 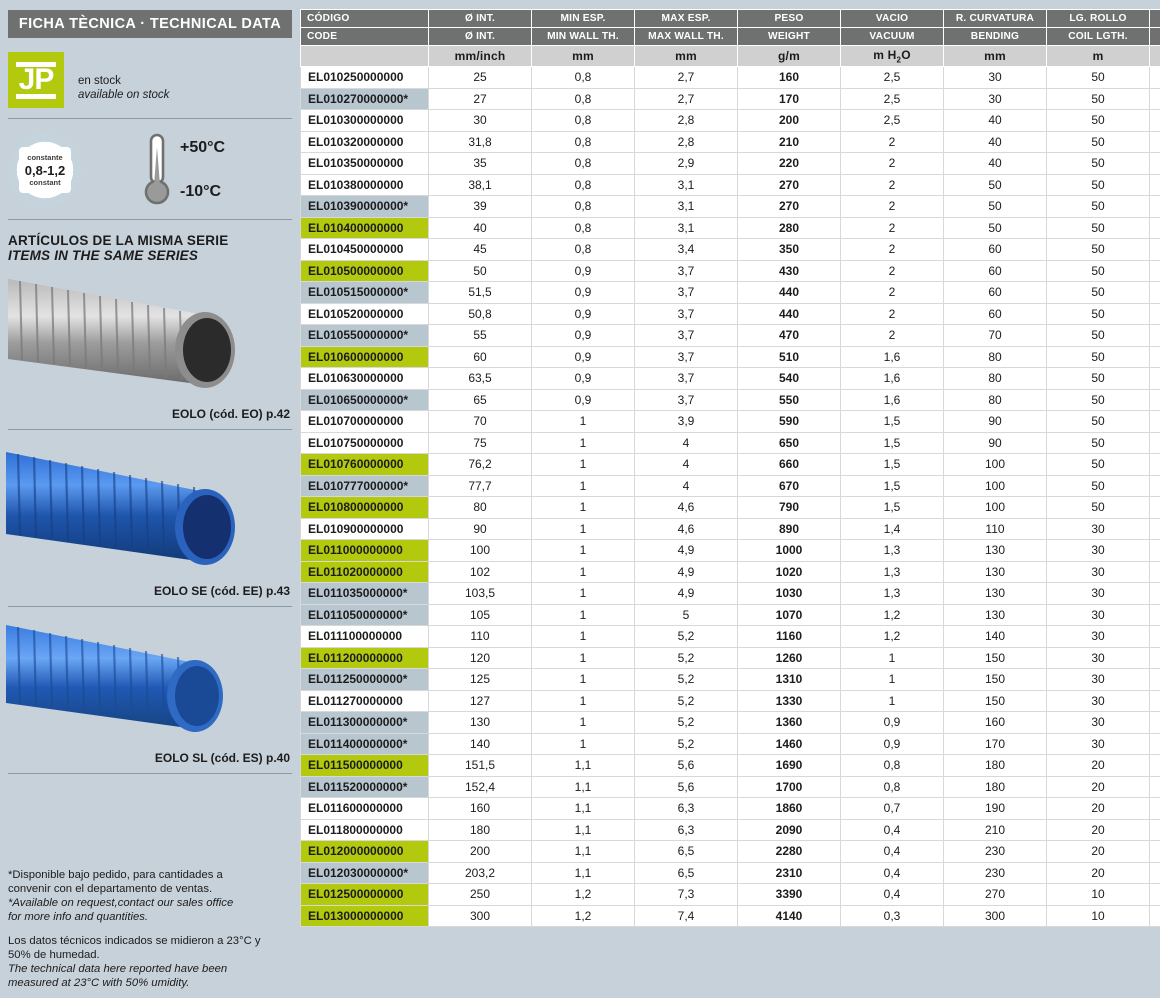 What do you see at coordinates (480, 163) in the screenshot?
I see `cell-dint: 35` at bounding box center [480, 163].